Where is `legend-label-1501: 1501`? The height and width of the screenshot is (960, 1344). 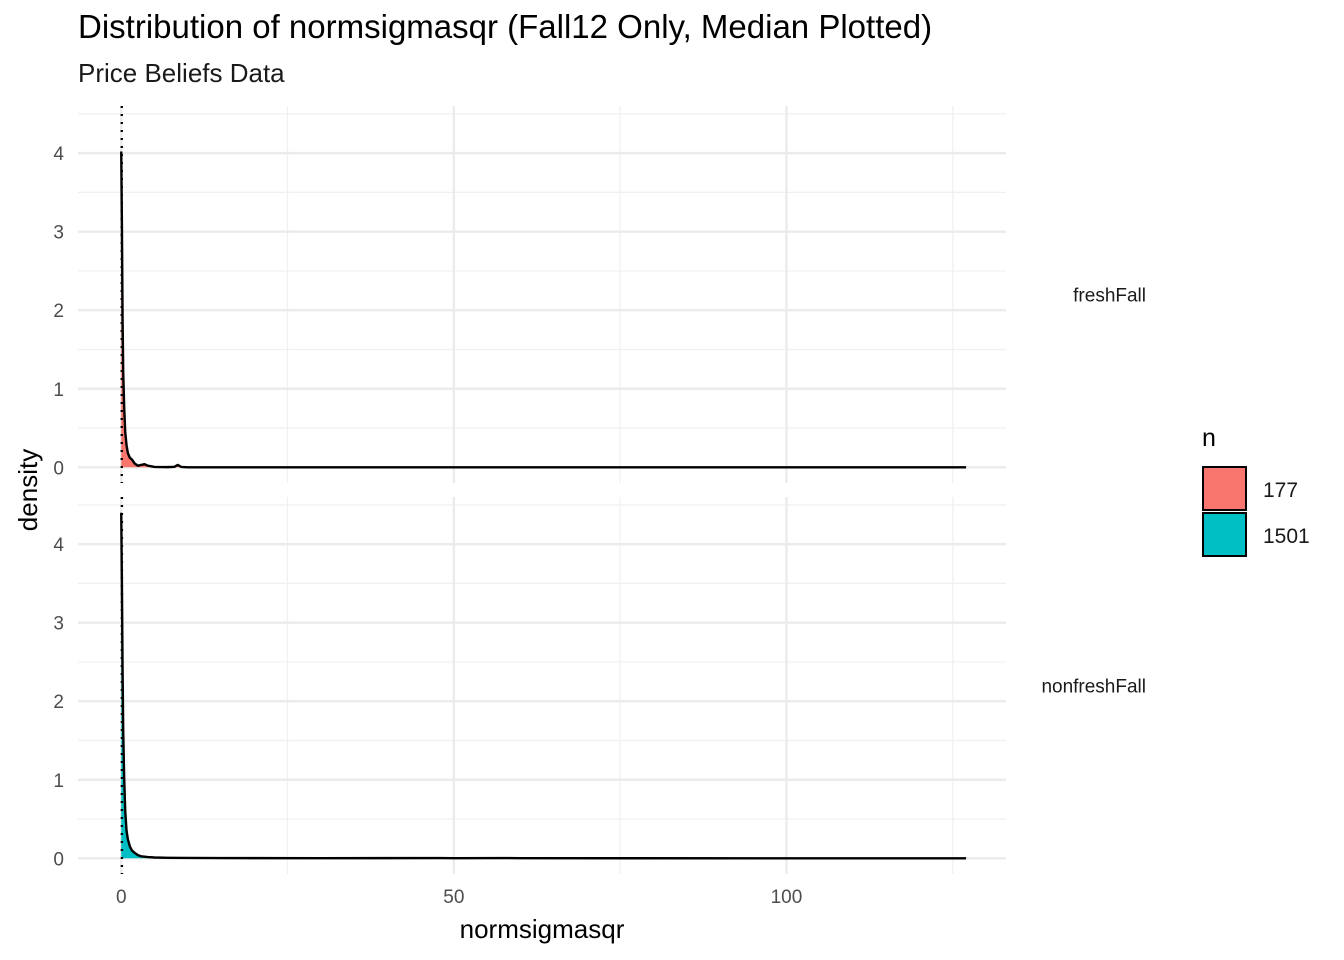
legend-label-1501: 1501 is located at coordinates (1286, 536).